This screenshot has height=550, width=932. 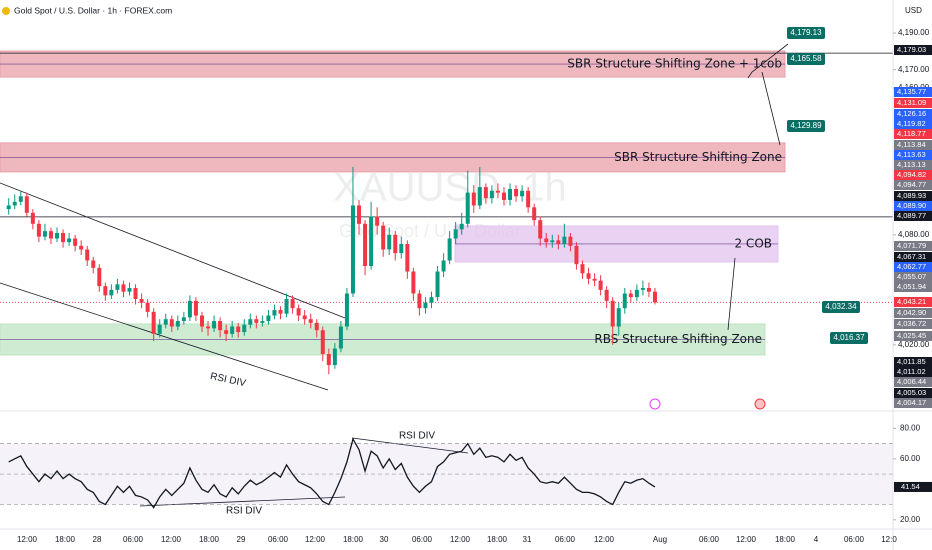 I want to click on price-badge-label: 4,011.85, so click(x=911, y=361).